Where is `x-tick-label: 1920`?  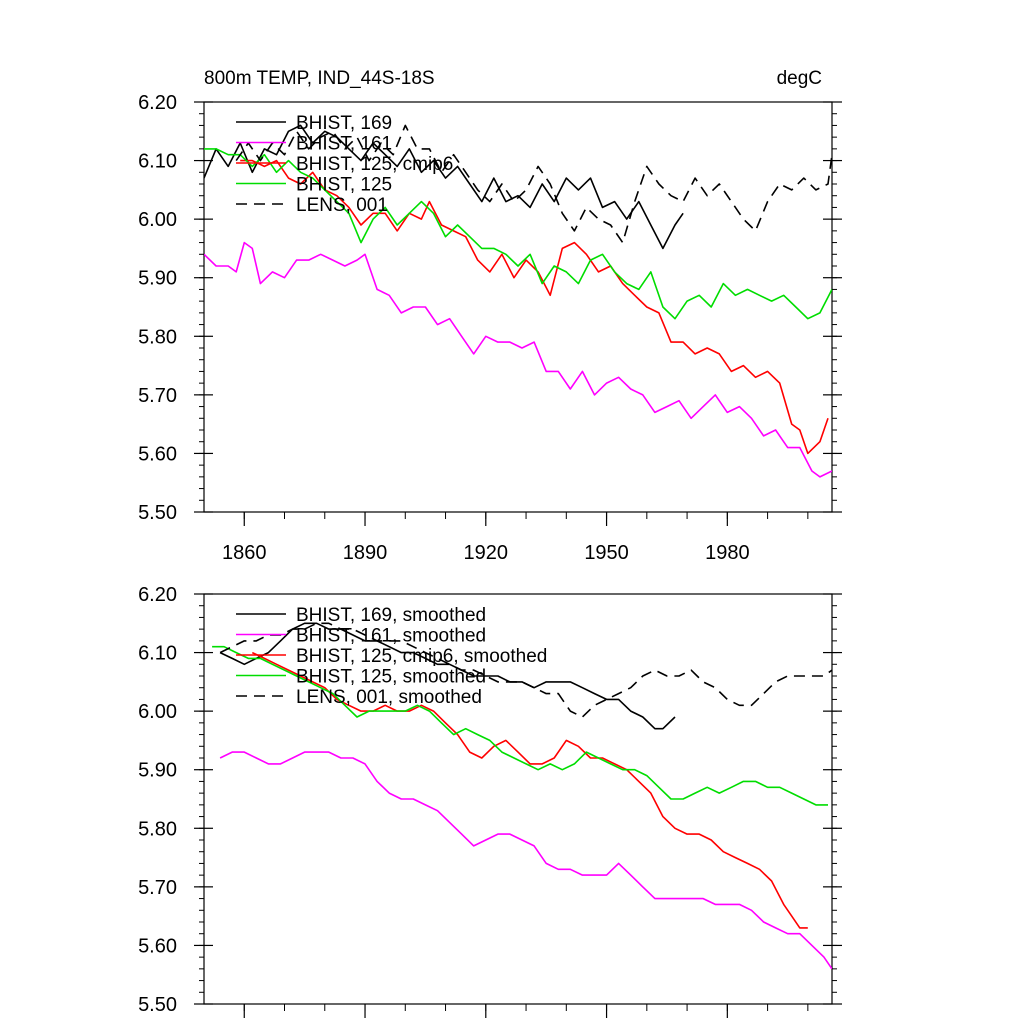
x-tick-label: 1920 is located at coordinates (486, 553).